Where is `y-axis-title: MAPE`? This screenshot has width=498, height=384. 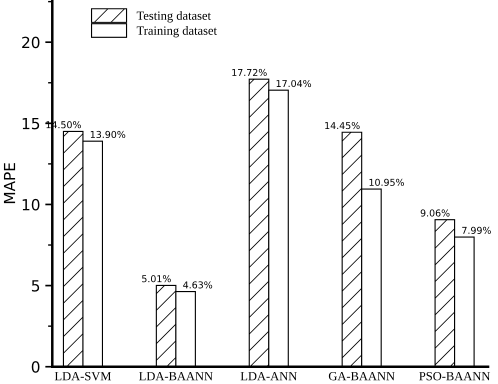
y-axis-title: MAPE is located at coordinates (10, 183).